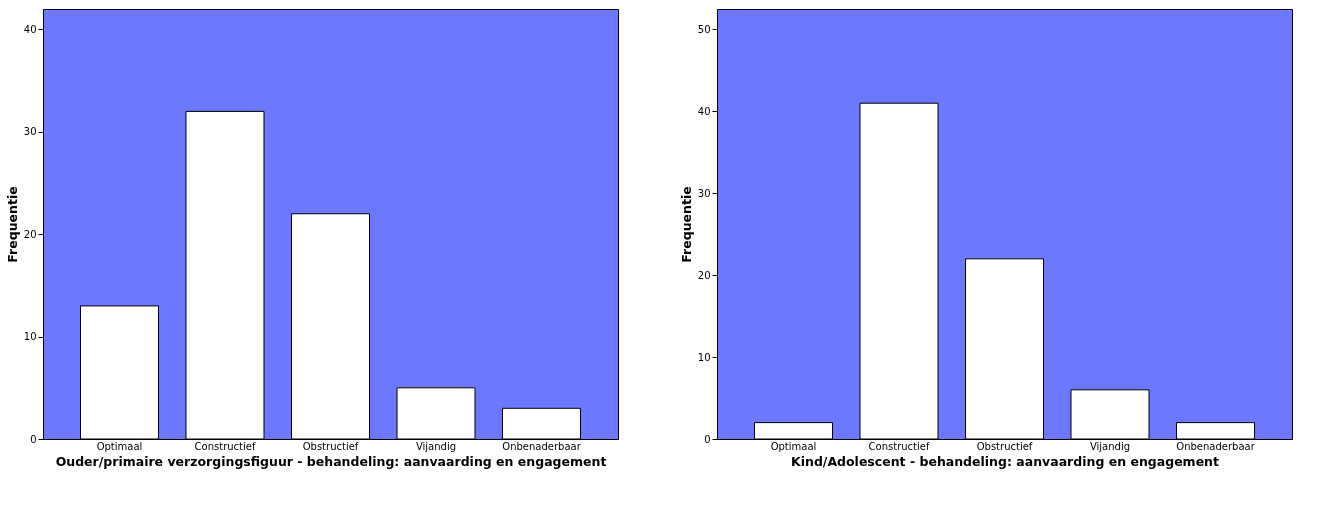  I want to click on x-axis-title: Kind/Adolescent - behandeling: aanvaarding en engagement, so click(1005, 461).